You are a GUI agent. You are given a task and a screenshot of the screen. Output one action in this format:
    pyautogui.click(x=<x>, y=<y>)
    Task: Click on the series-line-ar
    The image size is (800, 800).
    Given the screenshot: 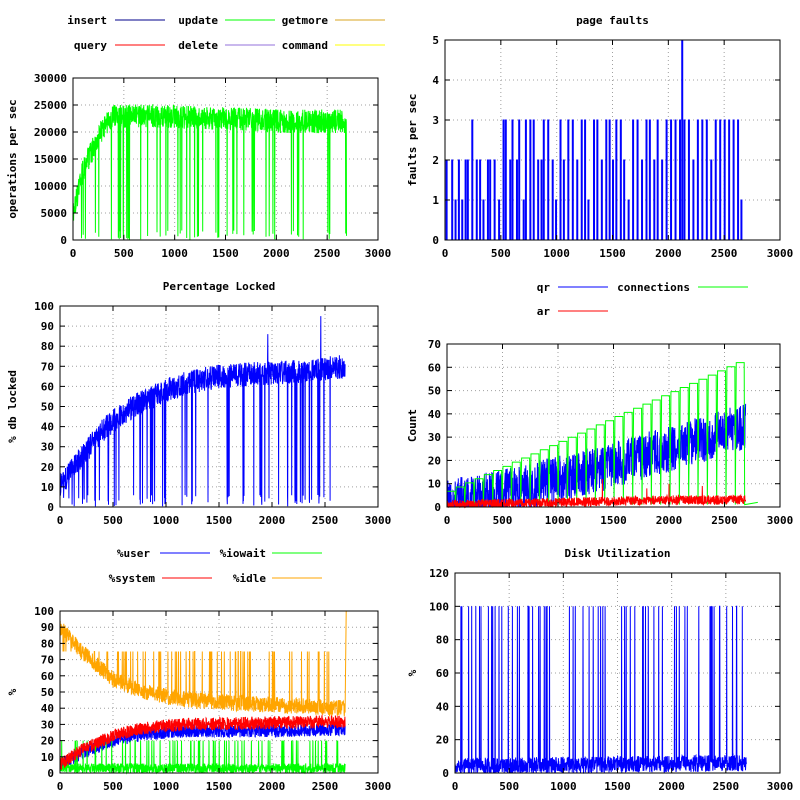 What is the action you would take?
    pyautogui.click(x=596, y=494)
    